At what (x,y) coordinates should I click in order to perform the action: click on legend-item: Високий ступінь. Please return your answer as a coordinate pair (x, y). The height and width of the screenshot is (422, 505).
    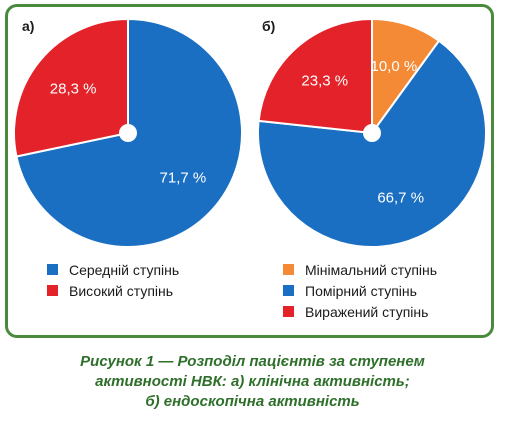
    Looking at the image, I should click on (113, 290).